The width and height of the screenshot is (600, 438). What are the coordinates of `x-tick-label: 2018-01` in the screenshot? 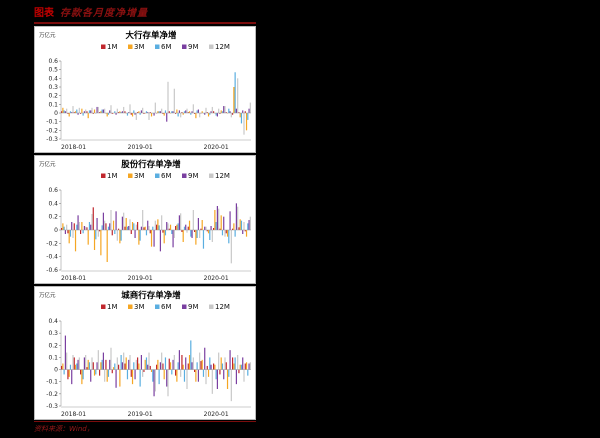 It's located at (73, 414).